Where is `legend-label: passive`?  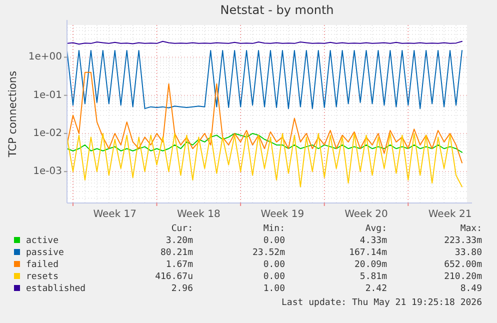 legend-label: passive is located at coordinates (45, 253).